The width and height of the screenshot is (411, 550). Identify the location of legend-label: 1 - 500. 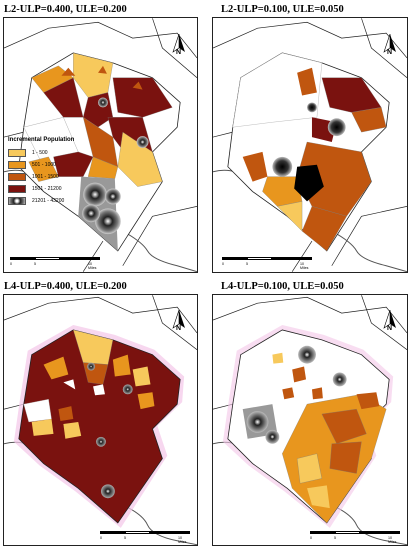
(40, 153).